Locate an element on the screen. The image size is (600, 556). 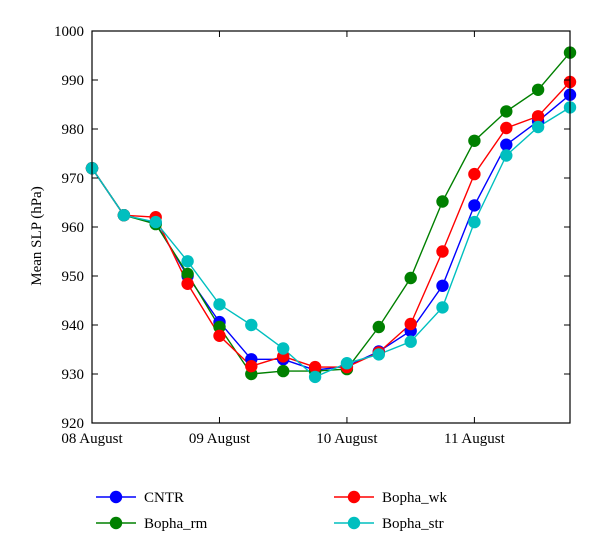
x-tick-label-3: 11 August is located at coordinates (475, 439).